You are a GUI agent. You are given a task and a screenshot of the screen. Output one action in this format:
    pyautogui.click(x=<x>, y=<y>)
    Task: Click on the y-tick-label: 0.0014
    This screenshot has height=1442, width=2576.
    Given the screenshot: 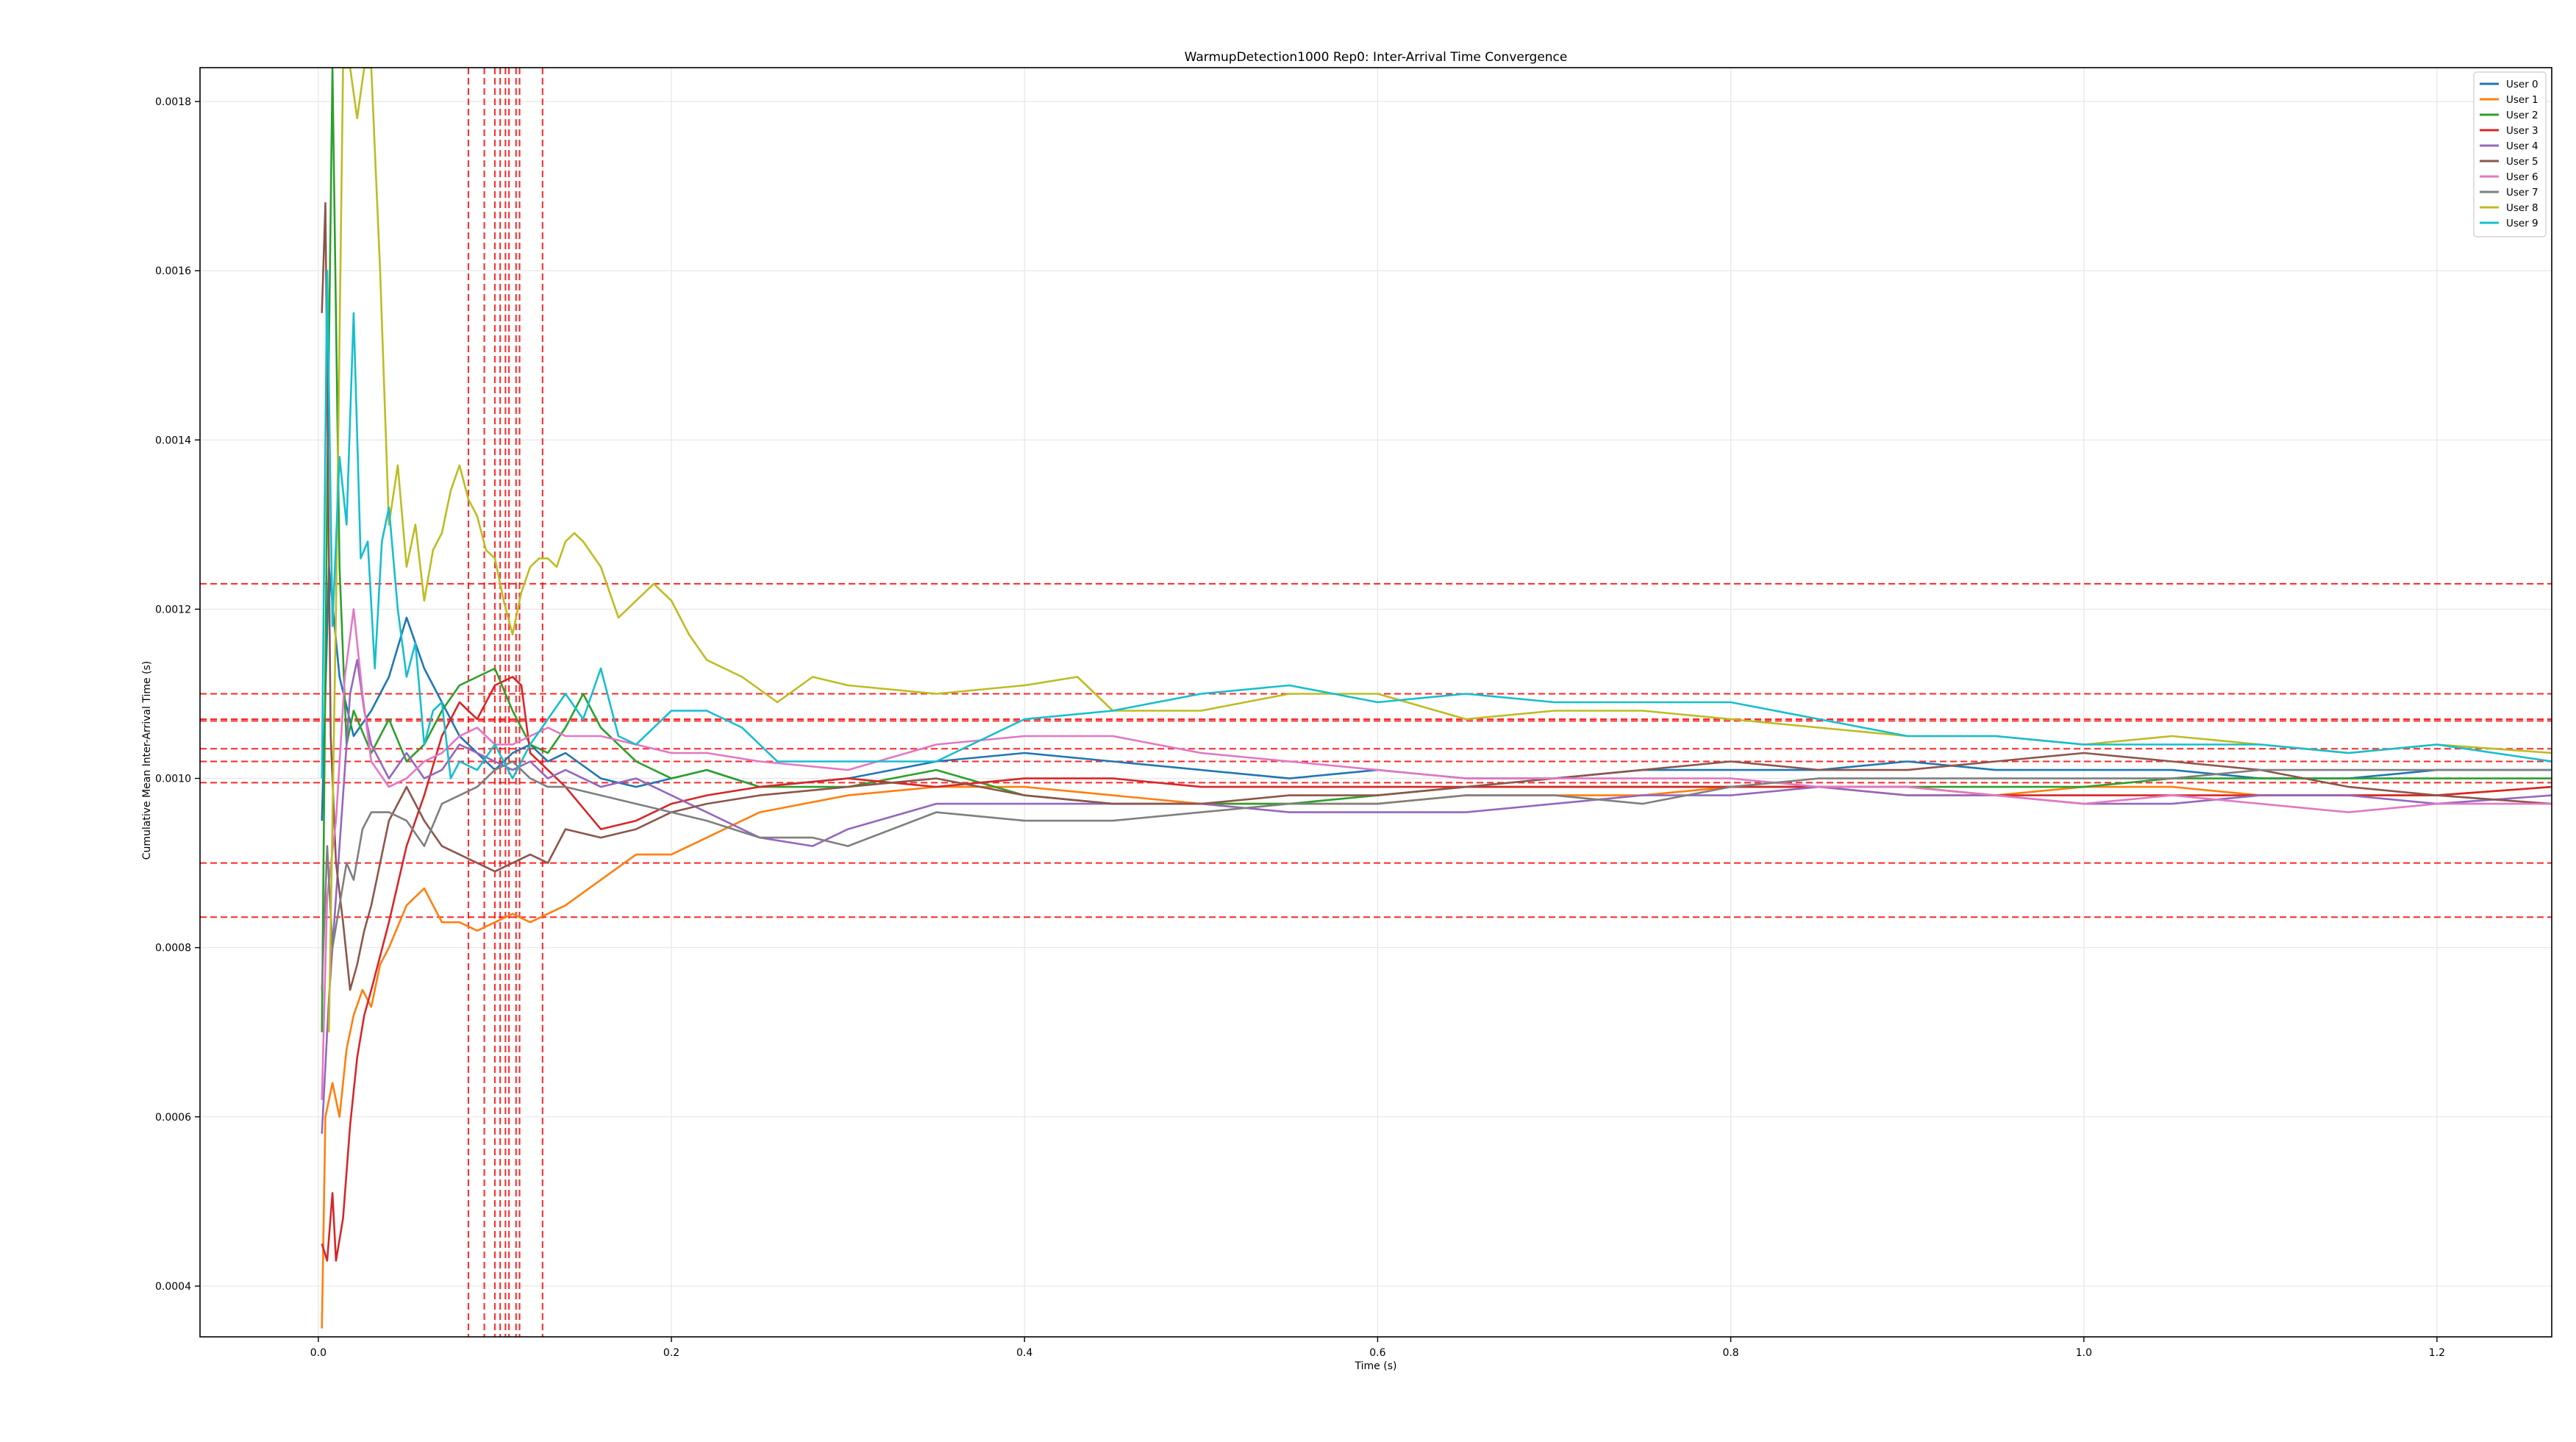 What is the action you would take?
    pyautogui.click(x=173, y=440)
    